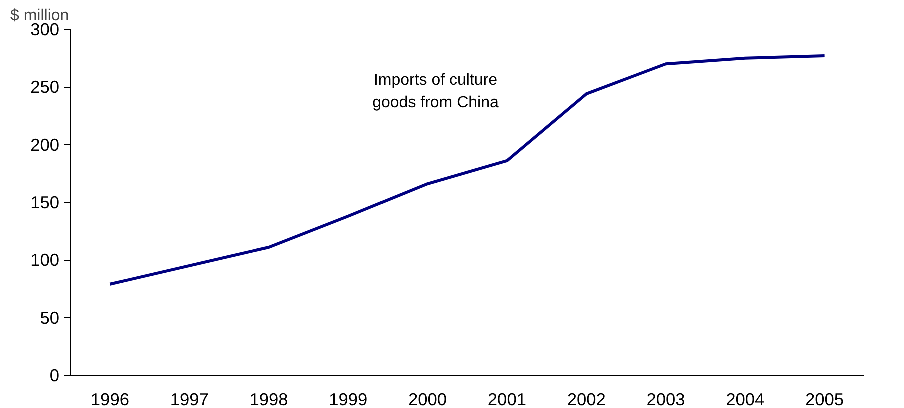 The height and width of the screenshot is (408, 904). Describe the element at coordinates (586, 399) in the screenshot. I see `x-tick-label: 2002` at that location.